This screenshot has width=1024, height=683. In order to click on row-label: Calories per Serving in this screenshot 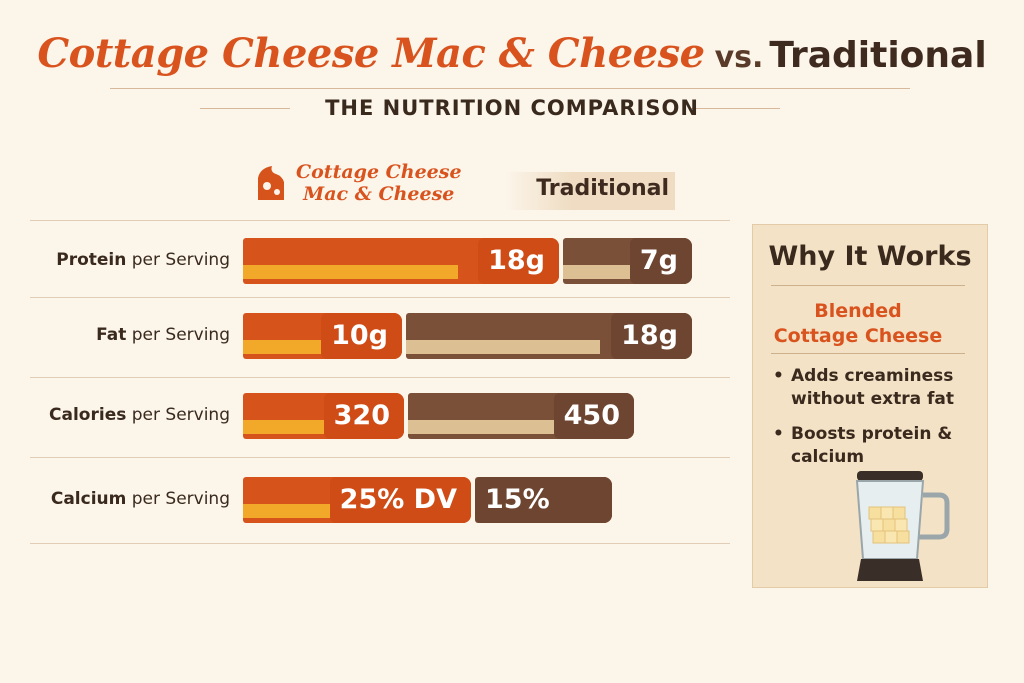, I will do `click(139, 415)`.